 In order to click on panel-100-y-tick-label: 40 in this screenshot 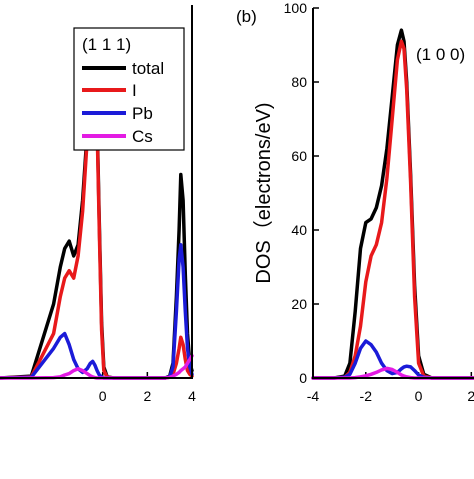, I will do `click(299, 230)`.